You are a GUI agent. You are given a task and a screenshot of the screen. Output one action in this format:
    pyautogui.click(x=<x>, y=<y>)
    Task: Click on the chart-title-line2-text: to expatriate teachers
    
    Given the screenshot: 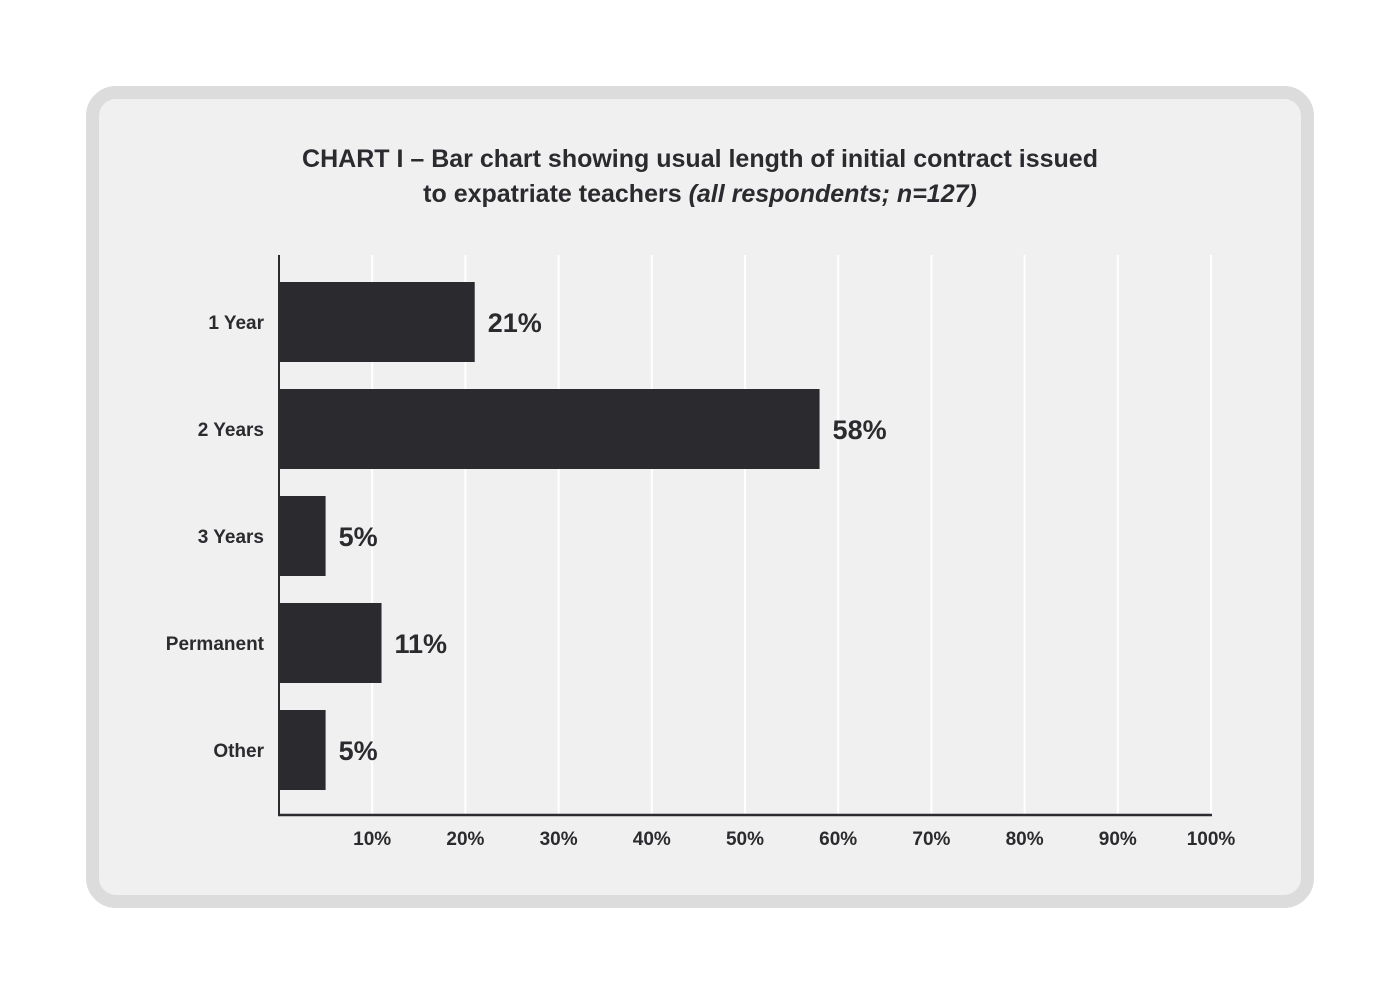 What is the action you would take?
    pyautogui.click(x=552, y=194)
    